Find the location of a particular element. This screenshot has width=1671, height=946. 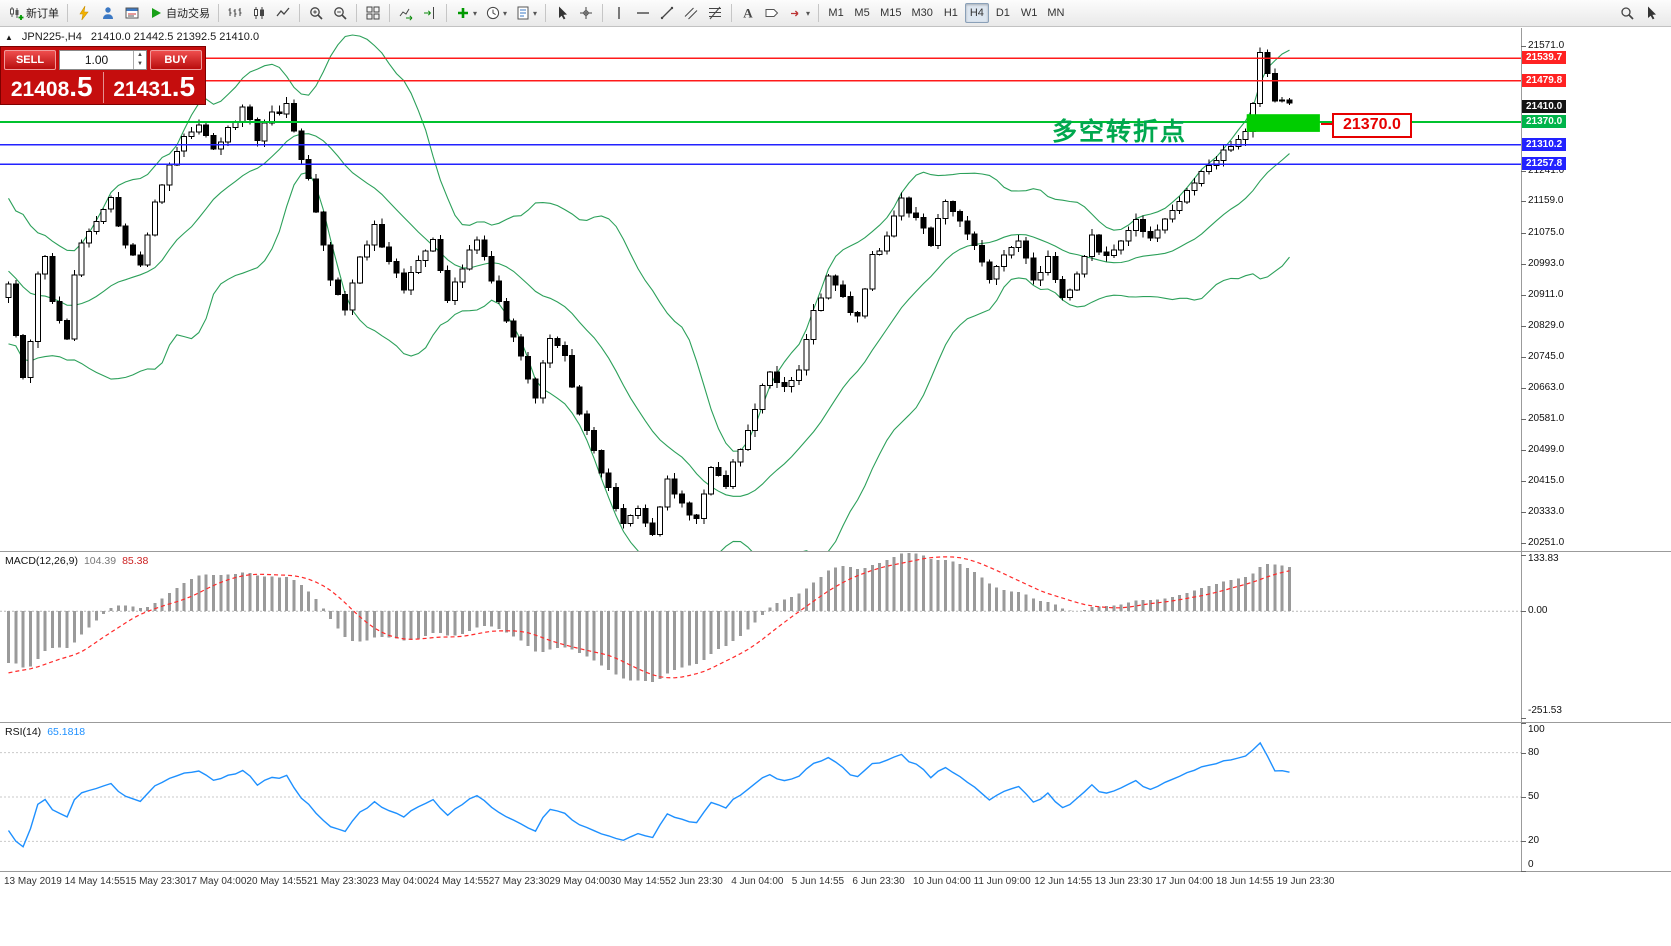

buy-button: BUY is located at coordinates (176, 59).